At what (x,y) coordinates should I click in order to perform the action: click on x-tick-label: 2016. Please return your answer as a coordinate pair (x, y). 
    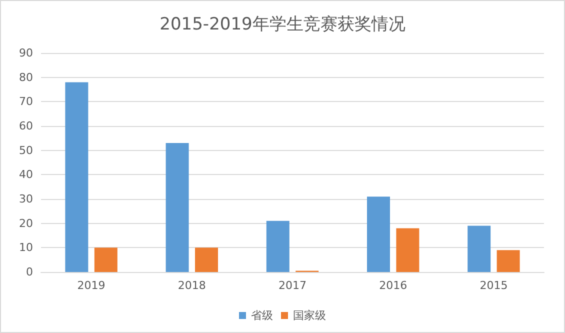
    Looking at the image, I should click on (393, 285).